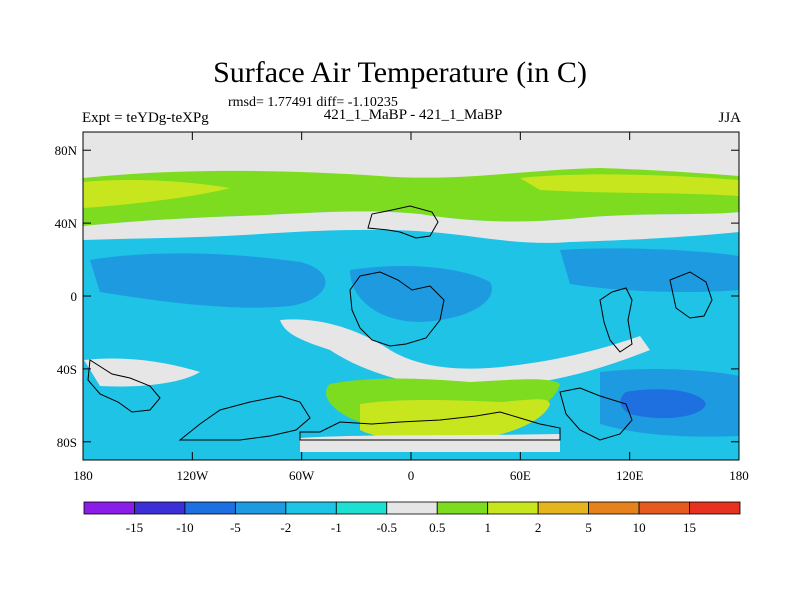 The image size is (800, 600). I want to click on colorbar-label: -10, so click(184, 527).